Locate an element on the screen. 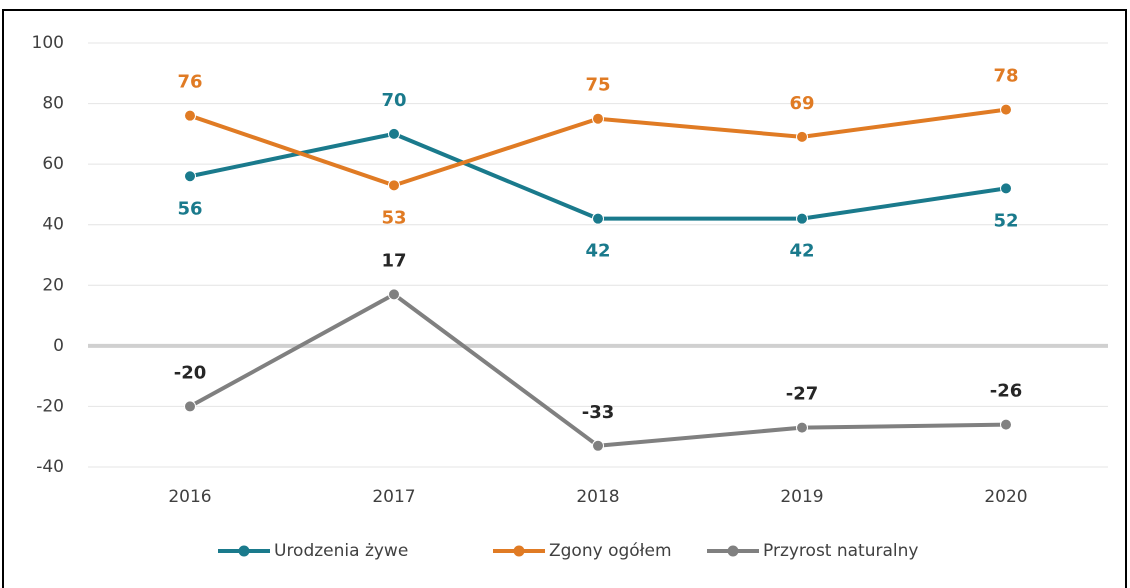  legend-label: Przyrost naturalny is located at coordinates (840, 551).